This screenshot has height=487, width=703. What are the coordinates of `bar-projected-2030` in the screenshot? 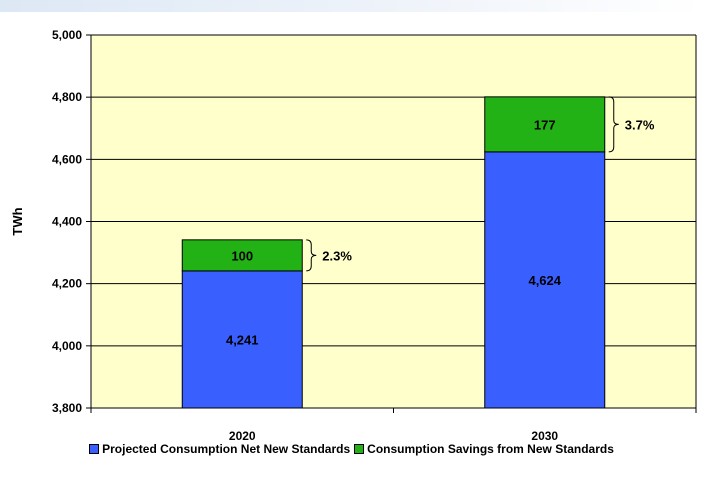 It's located at (545, 280).